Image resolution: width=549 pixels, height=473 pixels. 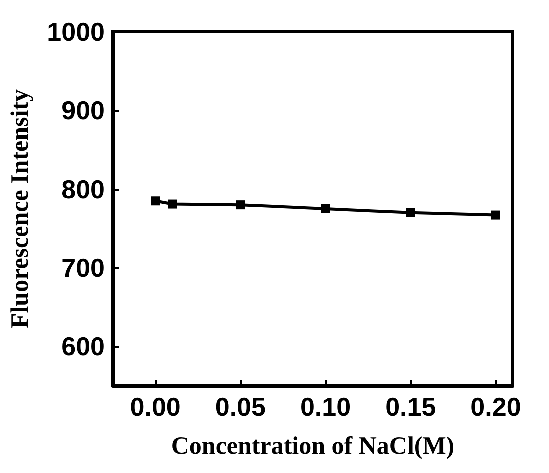 I want to click on y-tick-label: 900, so click(x=83, y=111).